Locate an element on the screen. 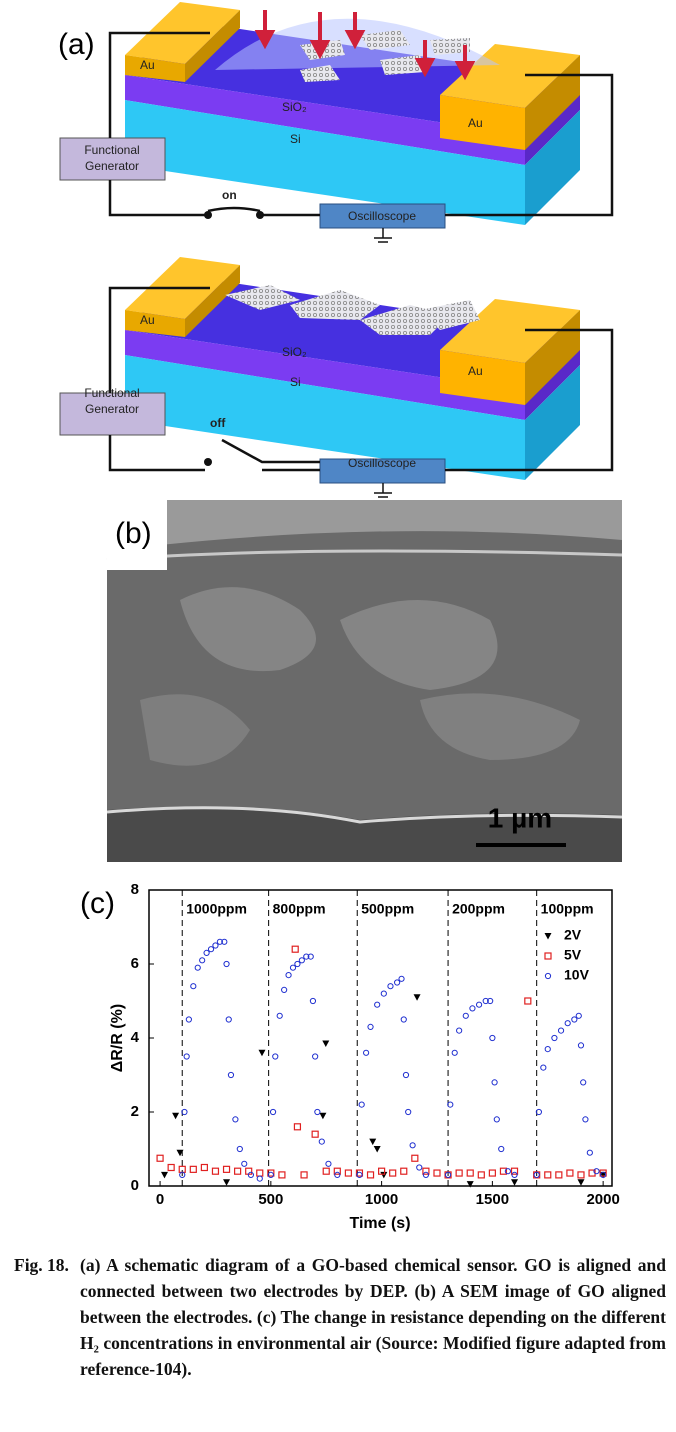 This screenshot has height=1432, width=676. y-tick-label: 0 is located at coordinates (135, 1185).